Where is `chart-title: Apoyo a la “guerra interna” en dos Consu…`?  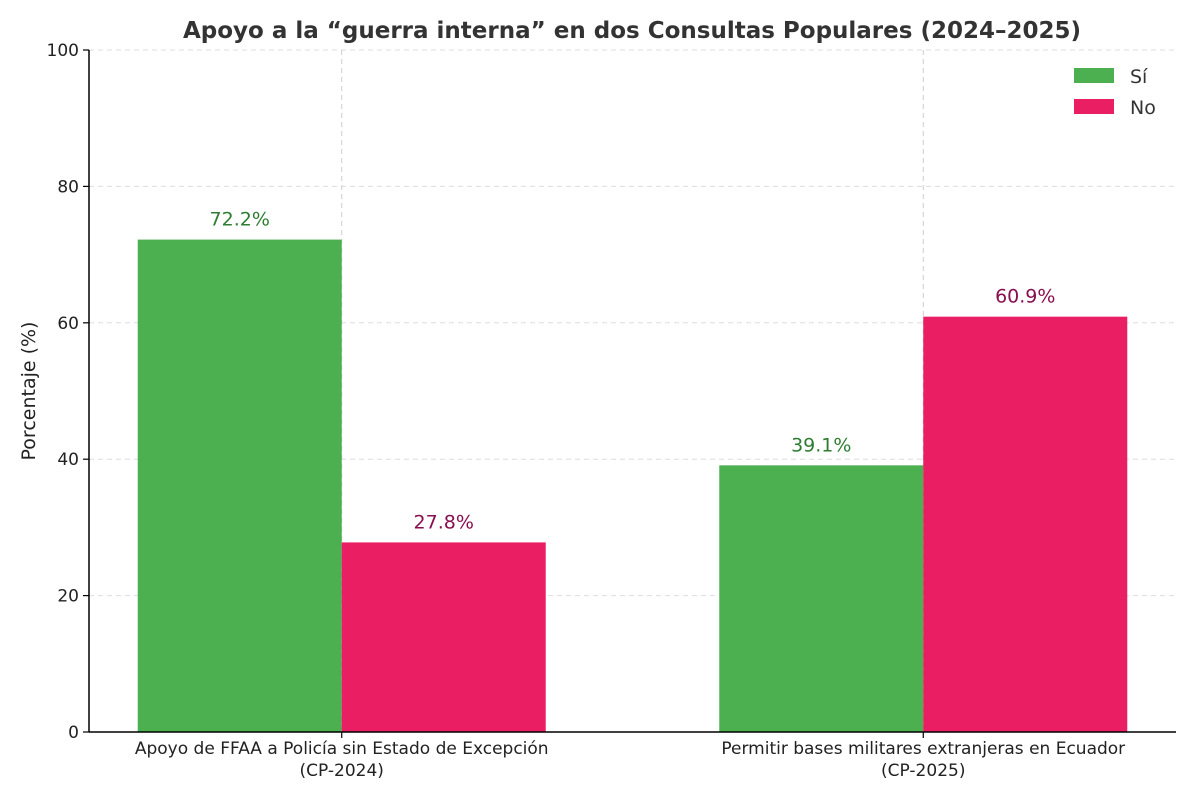 chart-title: Apoyo a la “guerra interna” en dos Consu… is located at coordinates (632, 31).